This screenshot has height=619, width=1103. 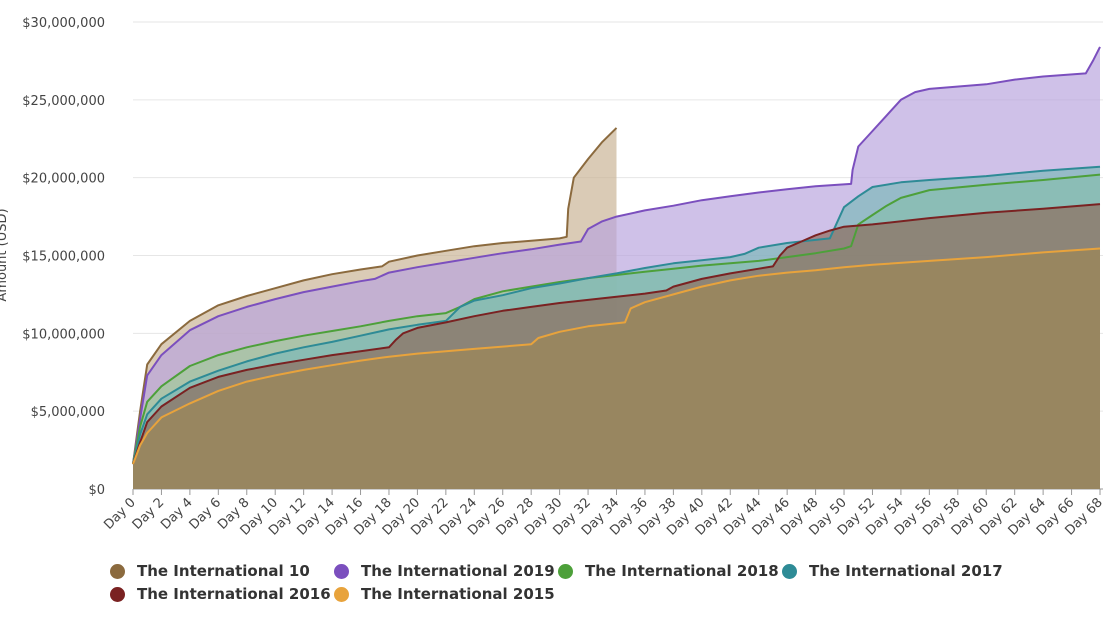 I want to click on x-tick-label: Day 6, so click(x=206, y=514).